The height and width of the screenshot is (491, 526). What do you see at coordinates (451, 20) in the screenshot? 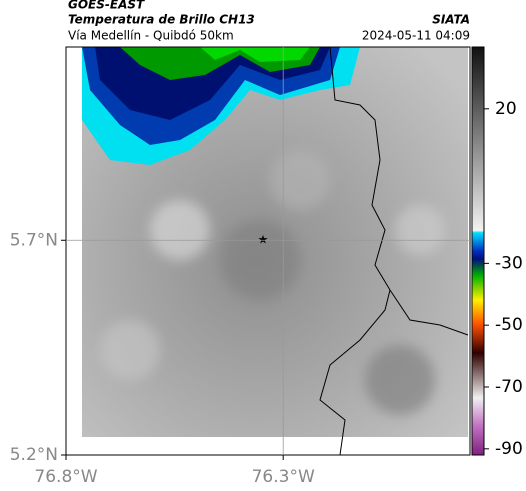
I see `source: SIATA` at bounding box center [451, 20].